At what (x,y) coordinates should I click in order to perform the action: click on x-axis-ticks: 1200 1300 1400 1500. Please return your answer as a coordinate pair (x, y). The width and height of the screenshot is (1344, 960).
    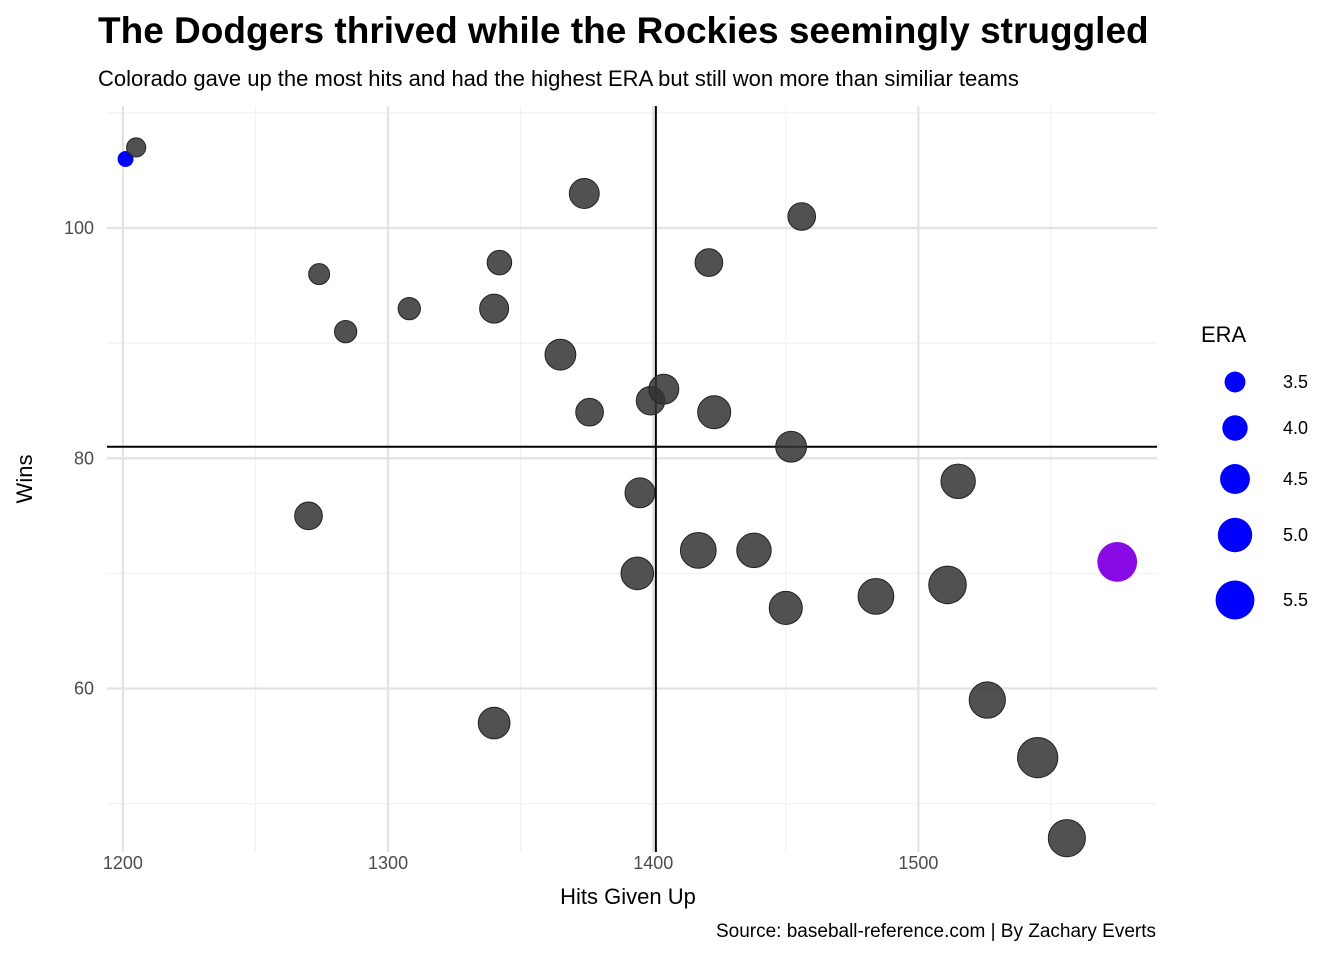
    Looking at the image, I should click on (521, 863).